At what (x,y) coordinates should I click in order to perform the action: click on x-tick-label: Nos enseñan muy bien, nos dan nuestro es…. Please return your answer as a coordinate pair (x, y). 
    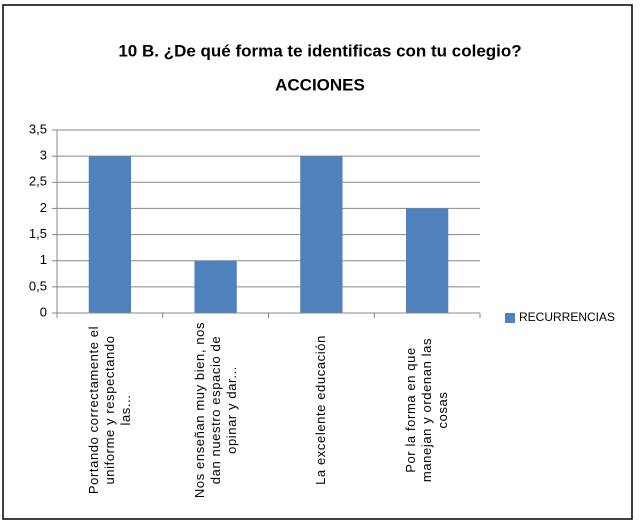
    Looking at the image, I should click on (215, 410).